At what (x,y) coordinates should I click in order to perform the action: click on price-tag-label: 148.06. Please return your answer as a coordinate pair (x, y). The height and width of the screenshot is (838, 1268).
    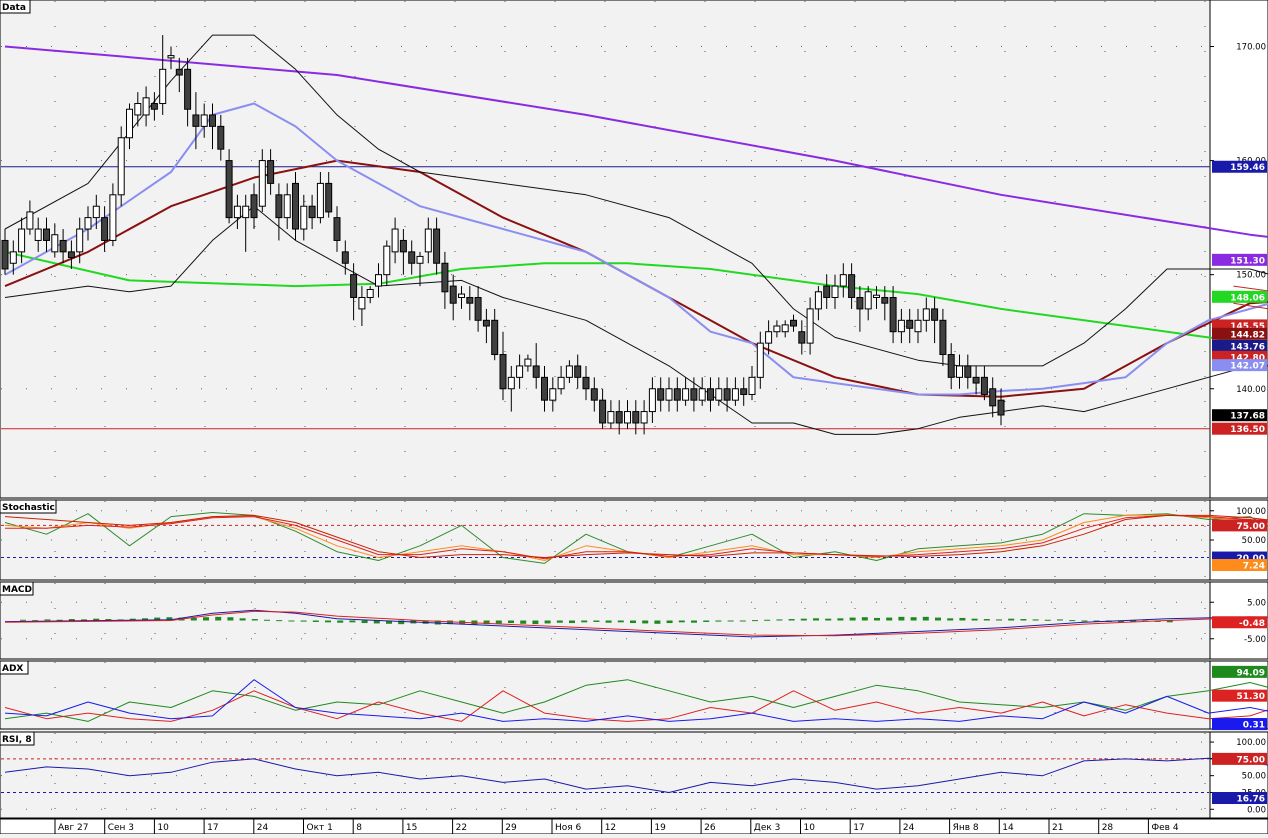
    Looking at the image, I should click on (1247, 298).